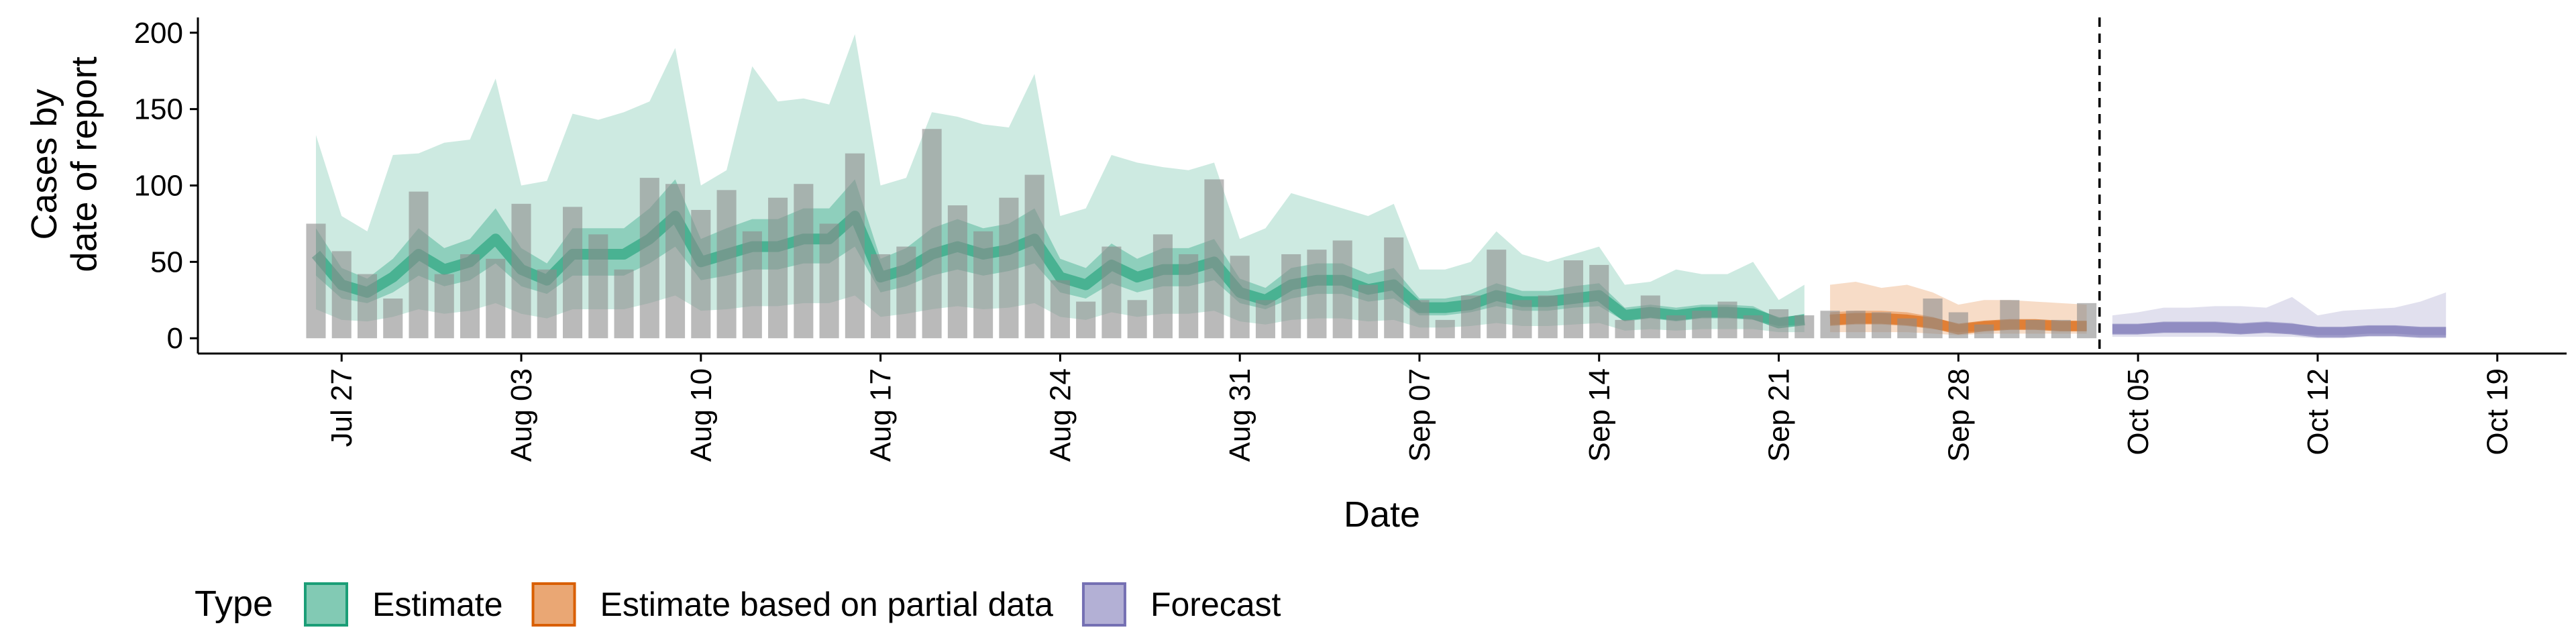 Image resolution: width=2576 pixels, height=644 pixels. What do you see at coordinates (827, 604) in the screenshot?
I see `legend-label: Estimate based on partial data` at bounding box center [827, 604].